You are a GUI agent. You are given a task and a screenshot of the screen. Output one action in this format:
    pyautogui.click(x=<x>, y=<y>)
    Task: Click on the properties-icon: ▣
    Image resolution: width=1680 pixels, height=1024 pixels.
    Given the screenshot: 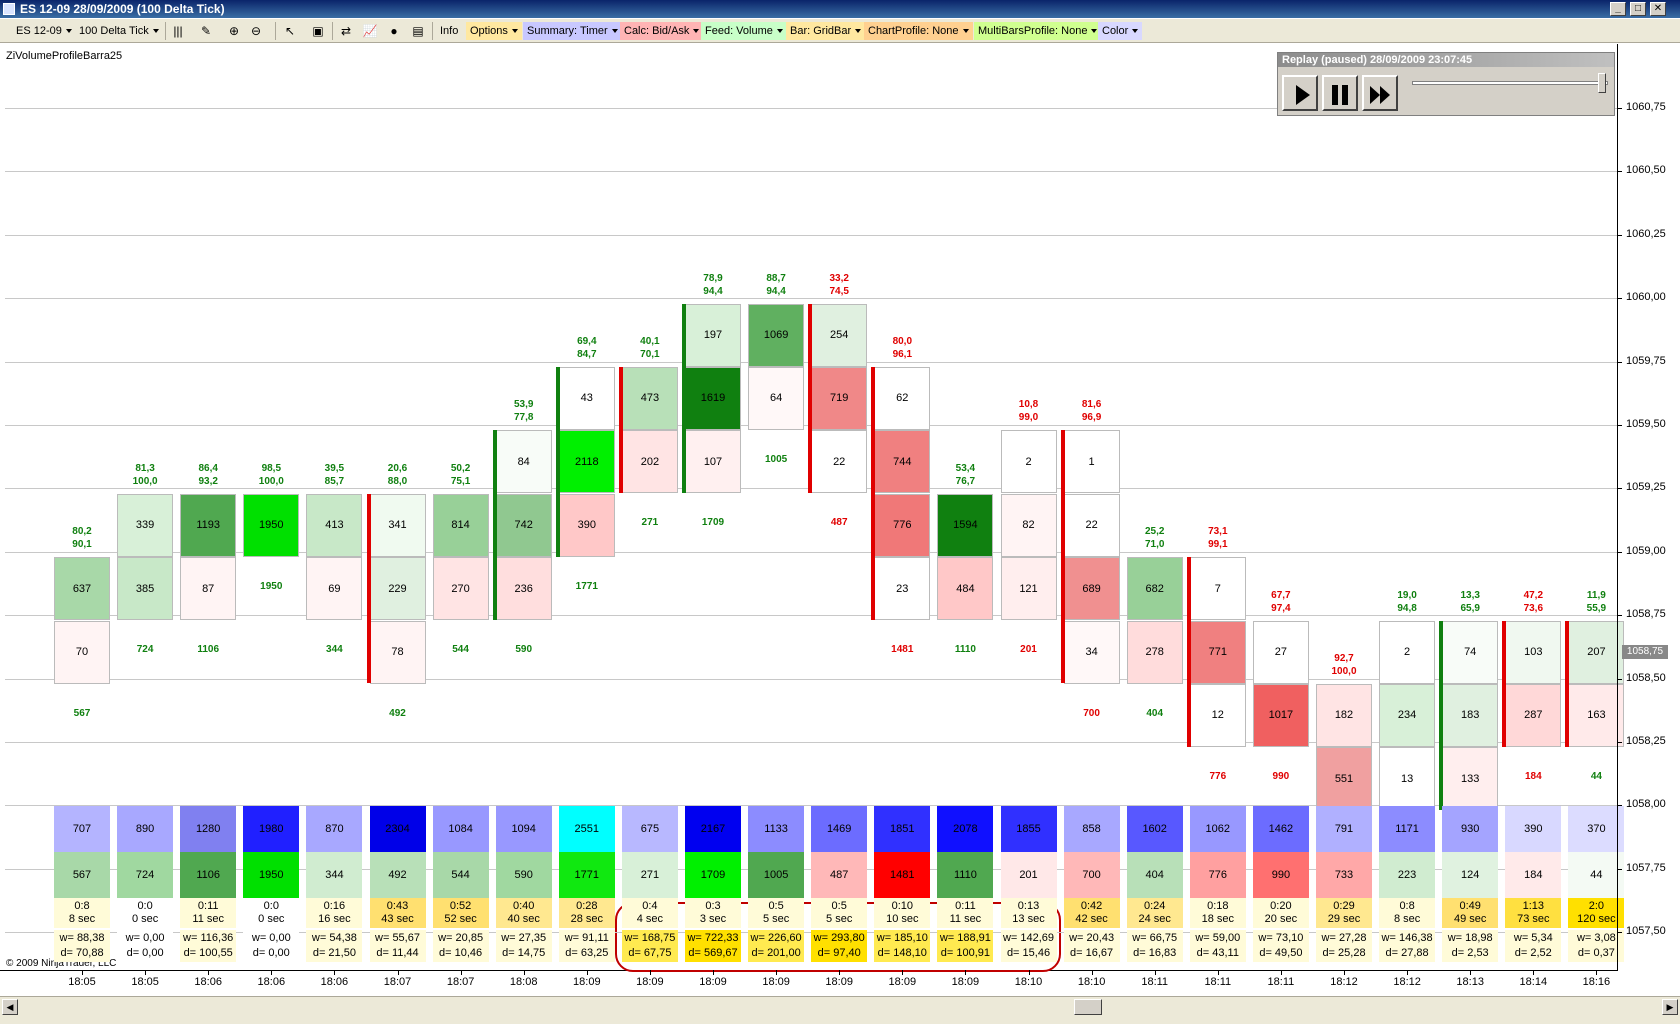 What is the action you would take?
    pyautogui.click(x=318, y=31)
    